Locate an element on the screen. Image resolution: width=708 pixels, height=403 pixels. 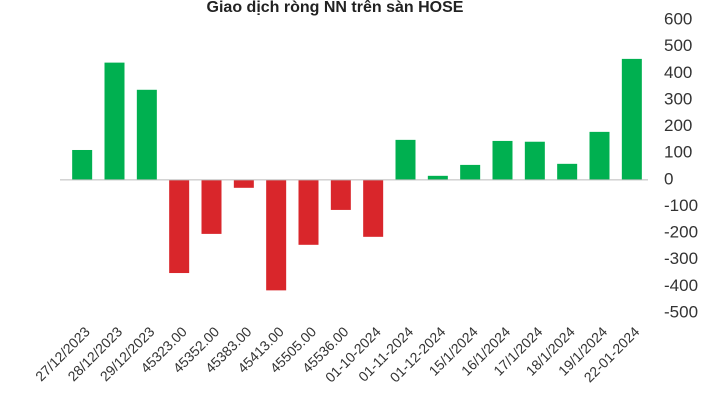
y-tick-label: -100 is located at coordinates (681, 205).